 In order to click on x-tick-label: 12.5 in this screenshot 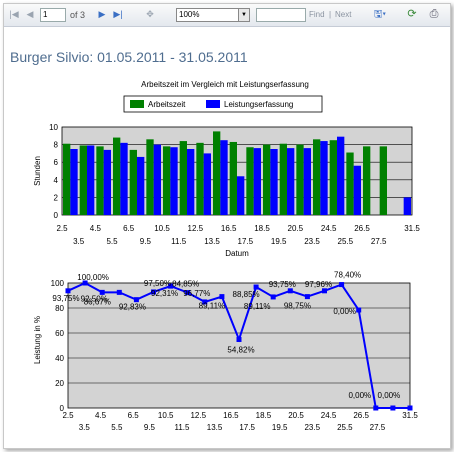, I will do `click(198, 415)`.